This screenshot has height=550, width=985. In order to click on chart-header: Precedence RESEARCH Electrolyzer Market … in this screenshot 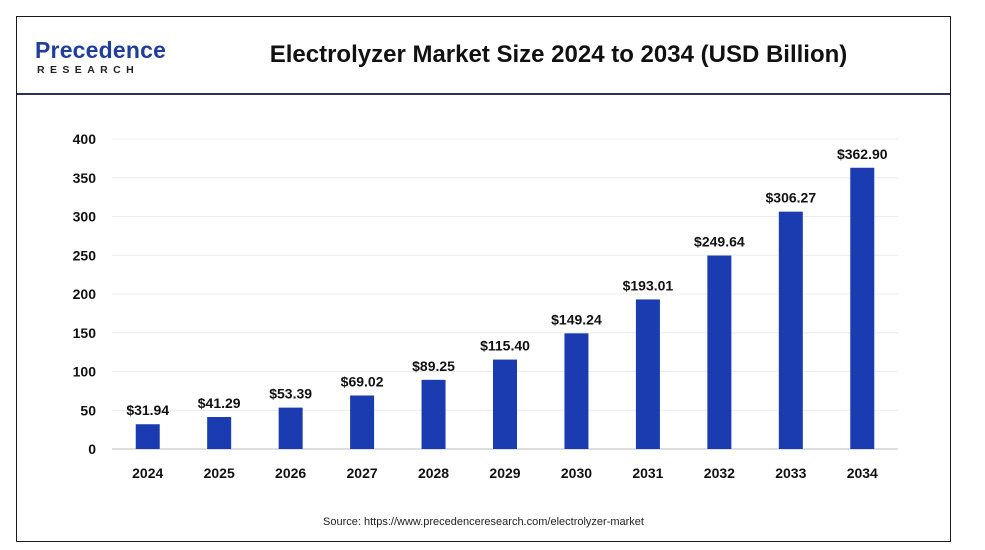, I will do `click(483, 56)`.